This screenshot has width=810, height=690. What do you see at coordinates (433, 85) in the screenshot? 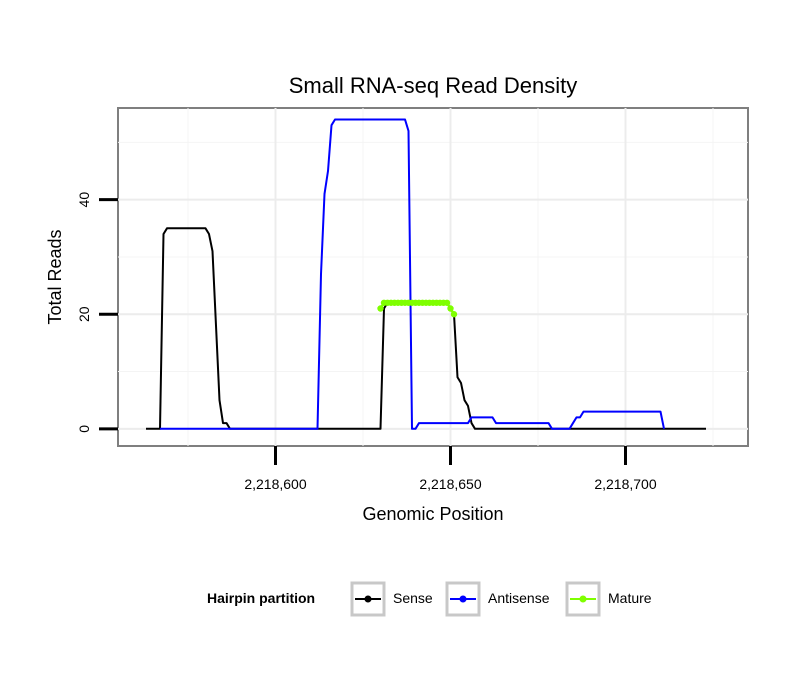
I see `chart-title: Small RNA-seq Read Density` at bounding box center [433, 85].